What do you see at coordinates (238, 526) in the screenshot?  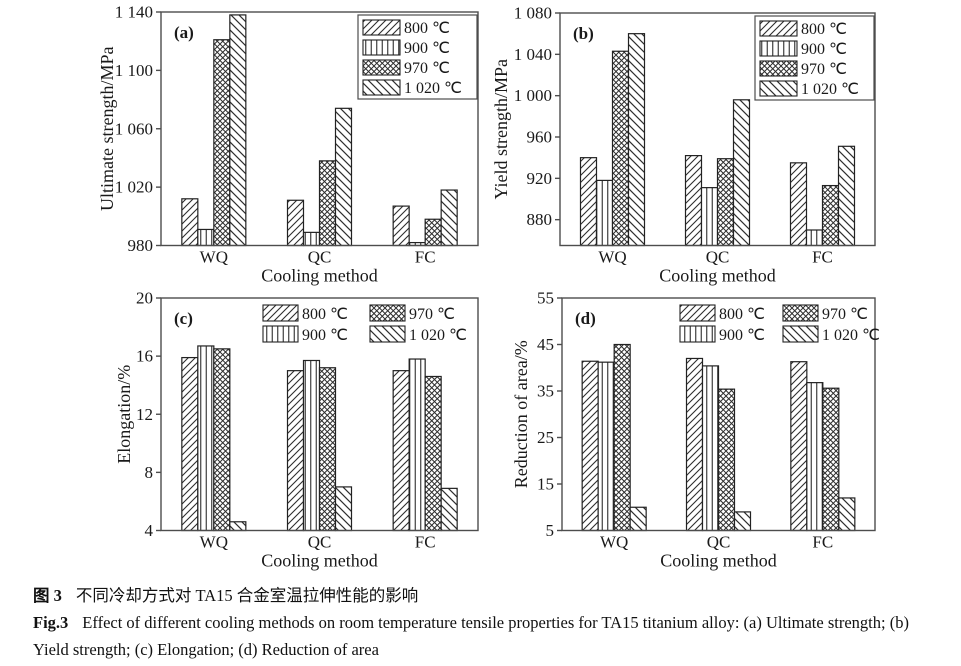 I see `bar-c-WQ-1020℃` at bounding box center [238, 526].